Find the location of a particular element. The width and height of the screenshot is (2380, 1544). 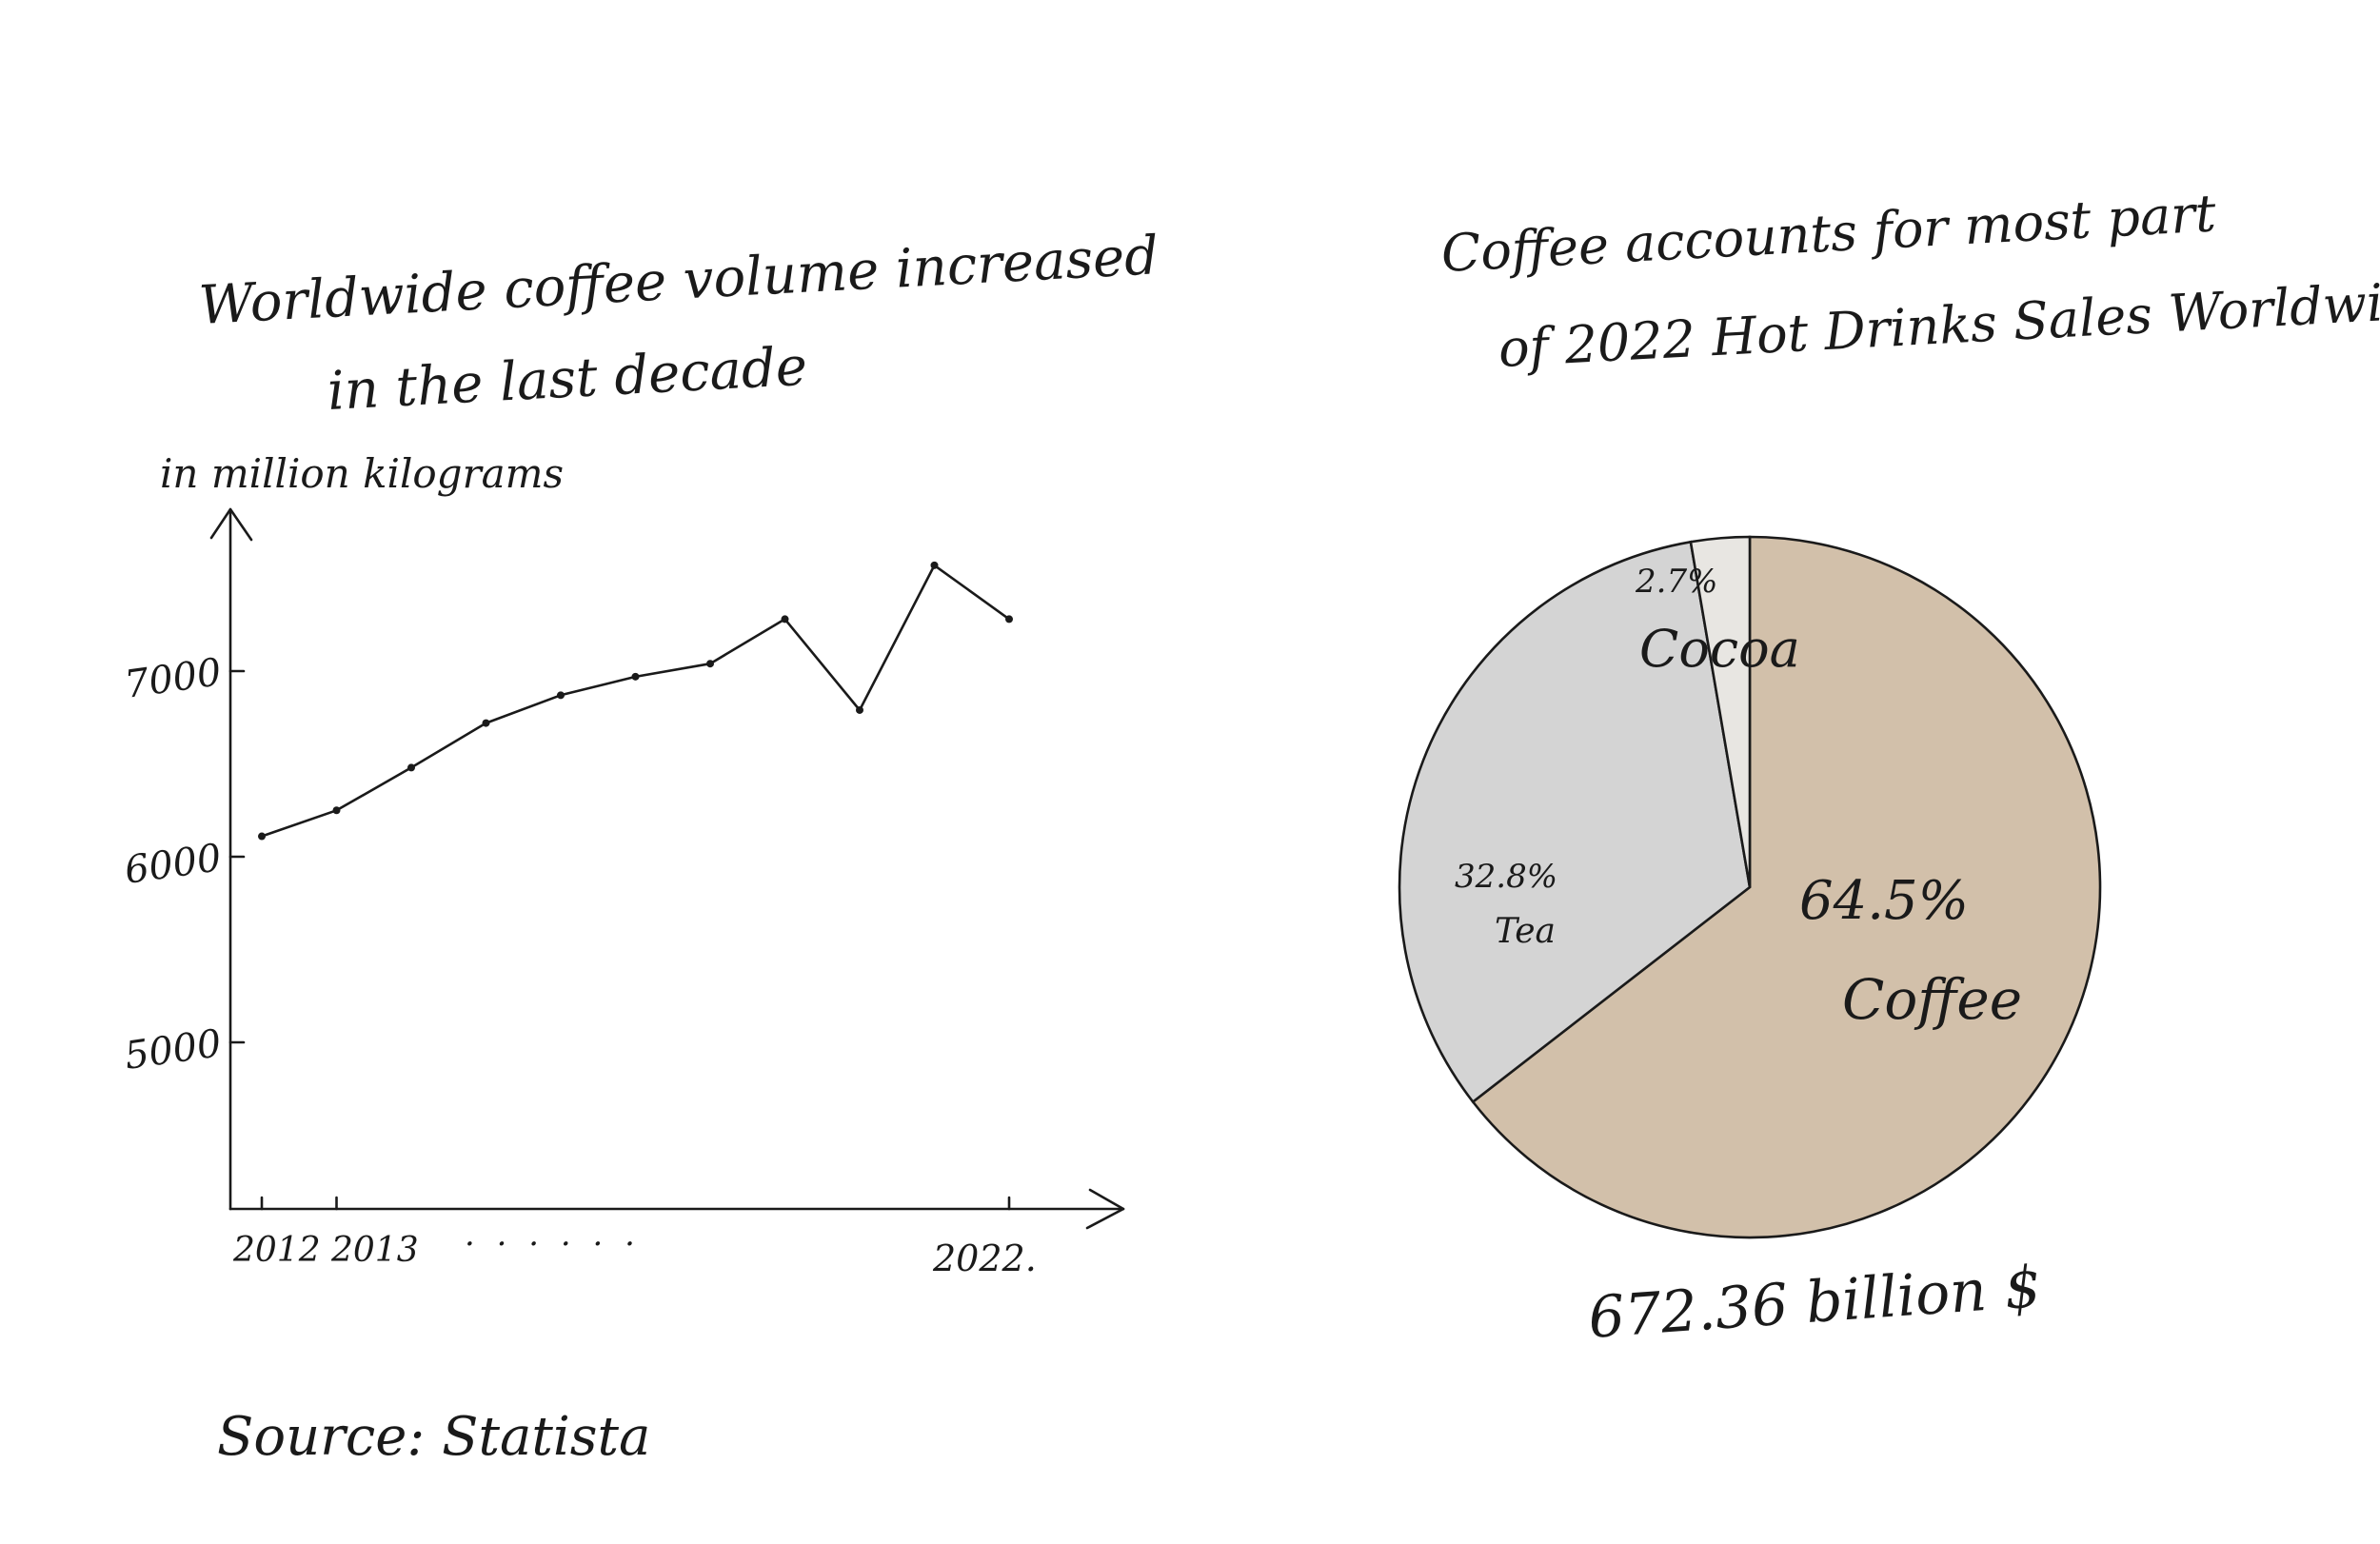

pie-percent-label-cocoa: 2.7% is located at coordinates (1676, 582).